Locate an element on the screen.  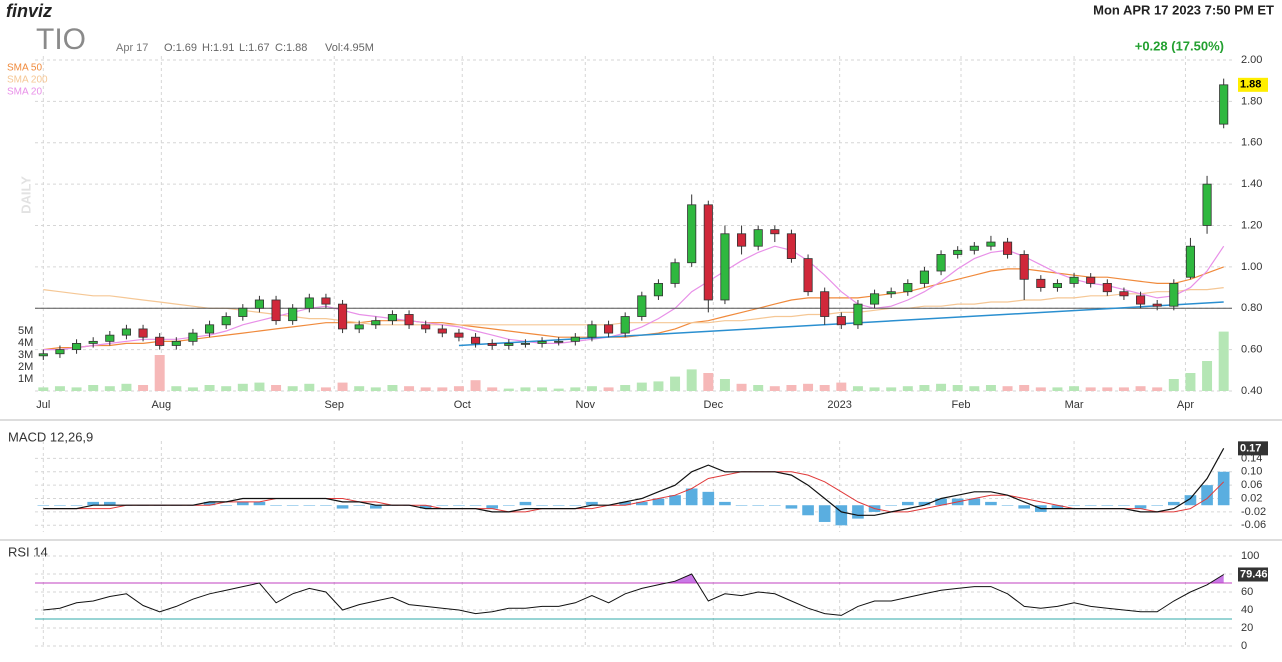
y-tick-label: 60 is located at coordinates (1247, 592).